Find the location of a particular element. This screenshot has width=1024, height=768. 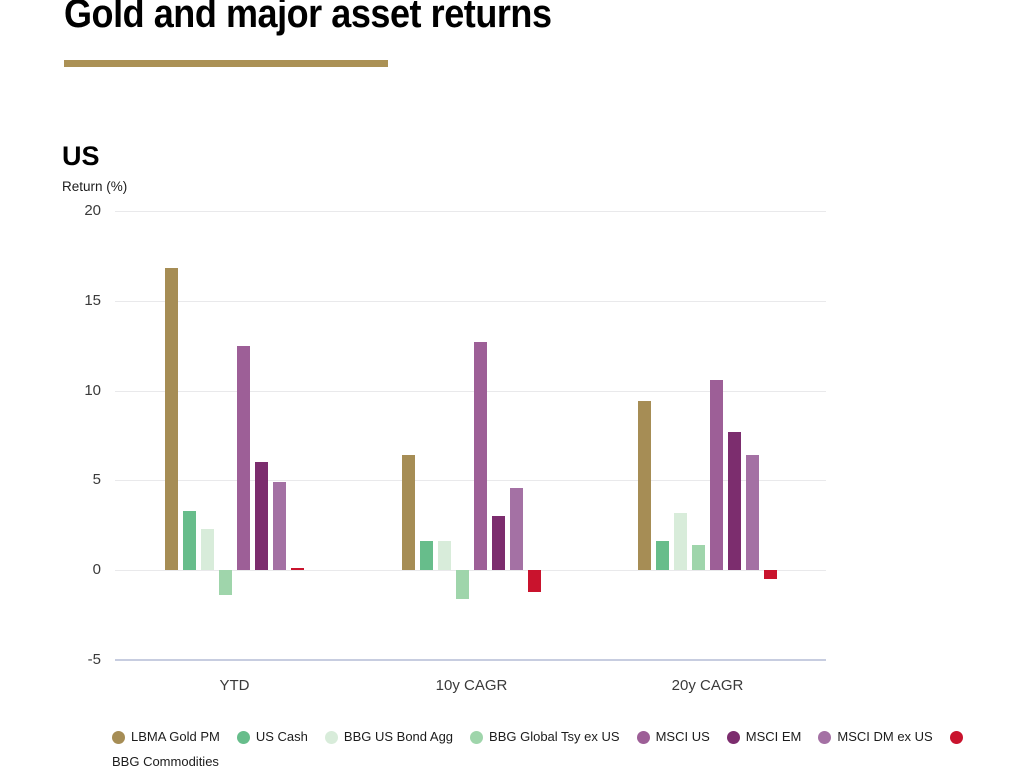

legend-item-bbg-commodities is located at coordinates (959, 737).